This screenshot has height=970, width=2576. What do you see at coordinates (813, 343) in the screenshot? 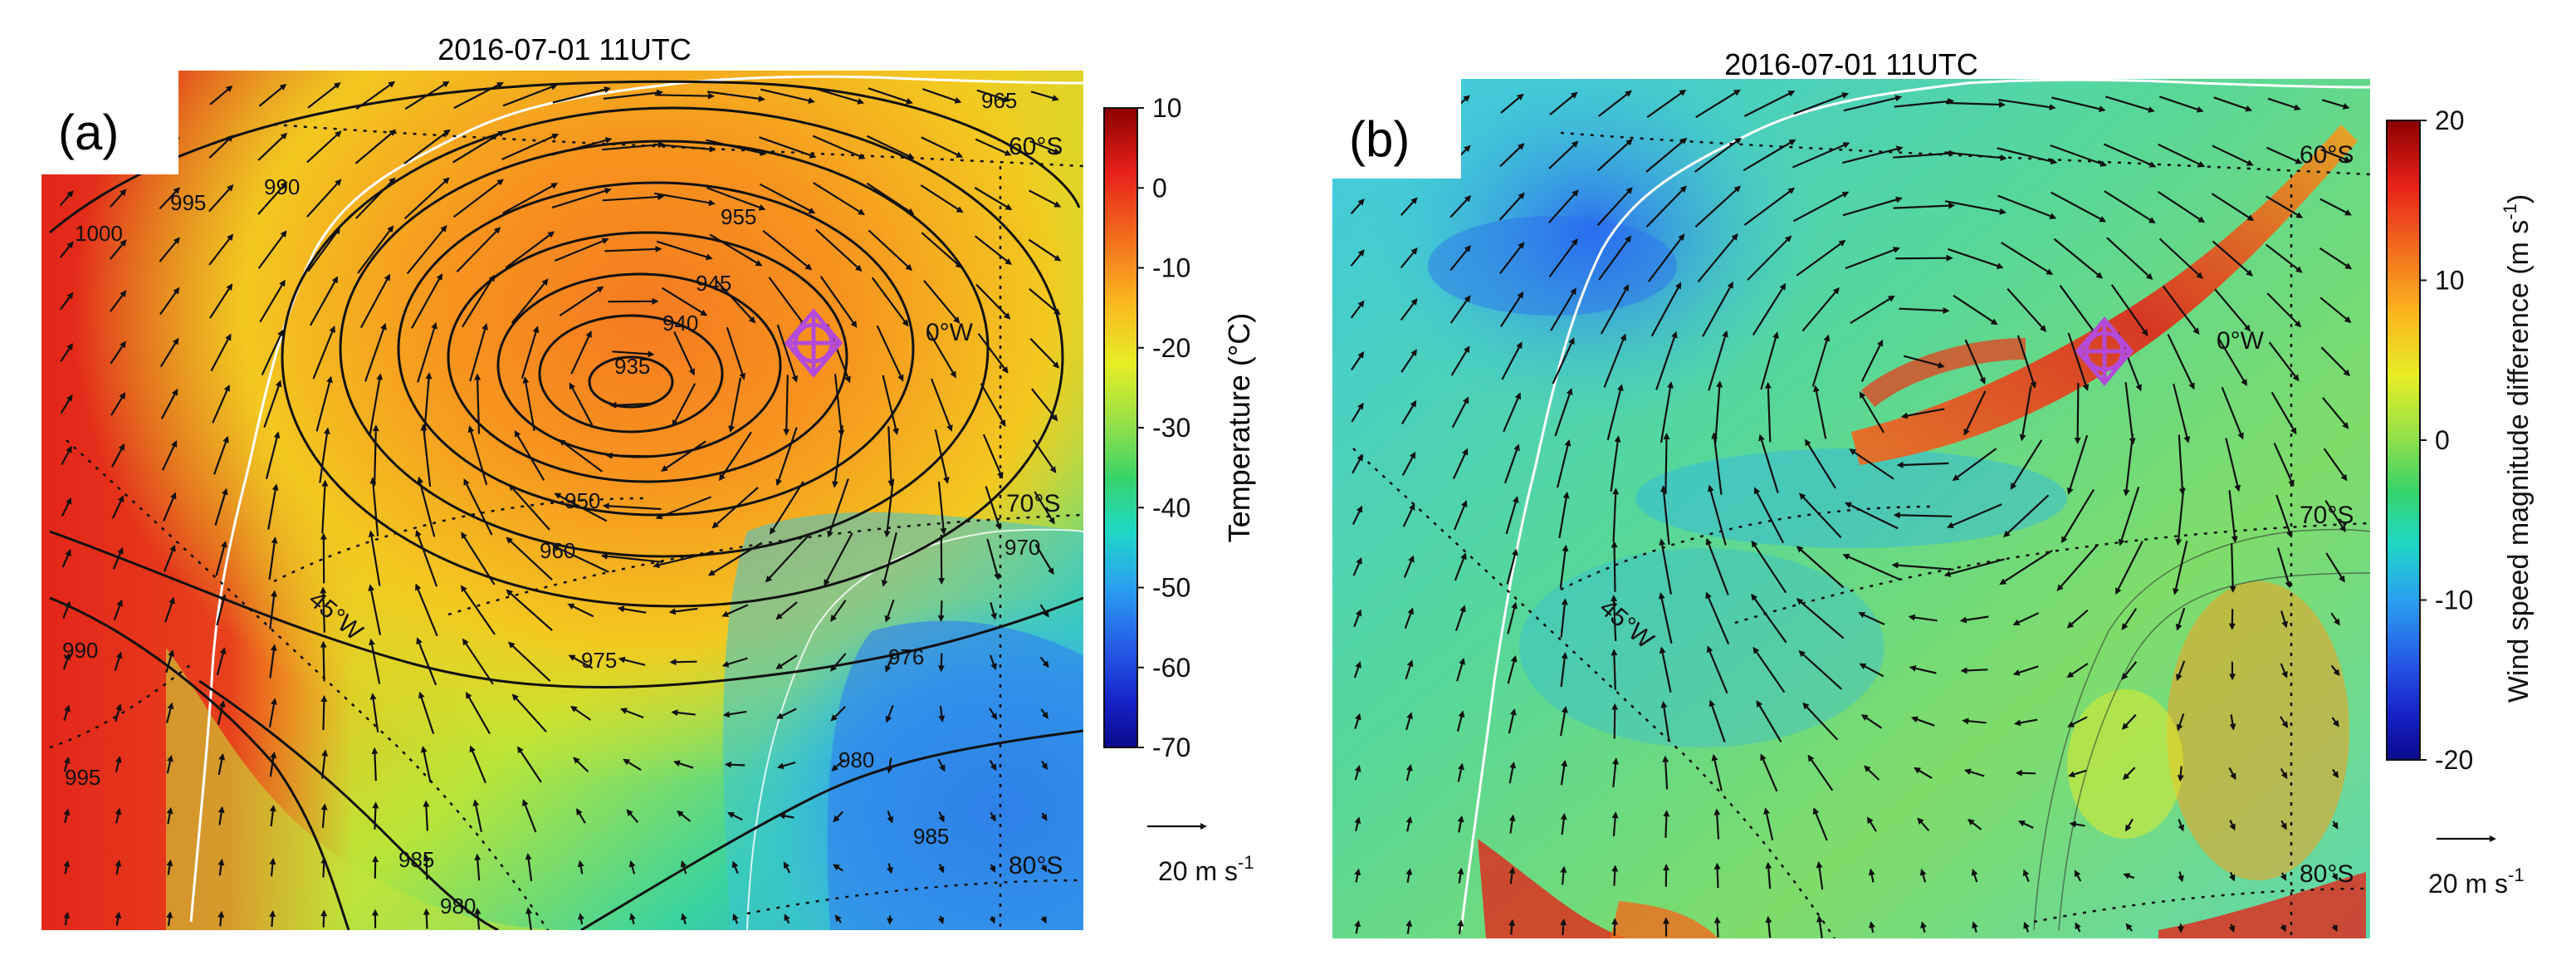
I see `station-marker-icon` at bounding box center [813, 343].